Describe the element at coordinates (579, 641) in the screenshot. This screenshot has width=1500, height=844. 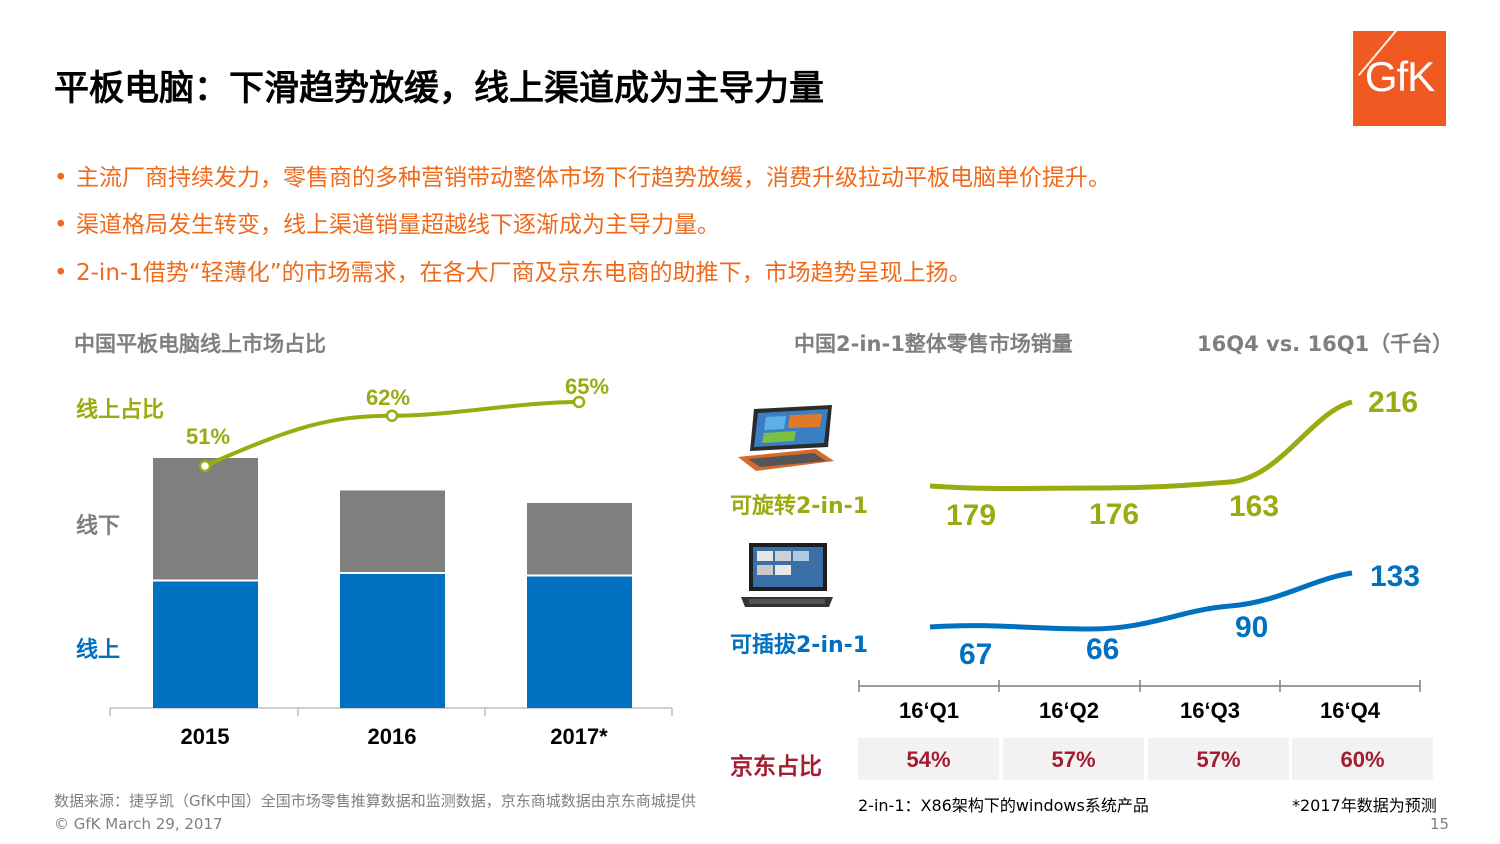
I see `bar-online-2017*` at that location.